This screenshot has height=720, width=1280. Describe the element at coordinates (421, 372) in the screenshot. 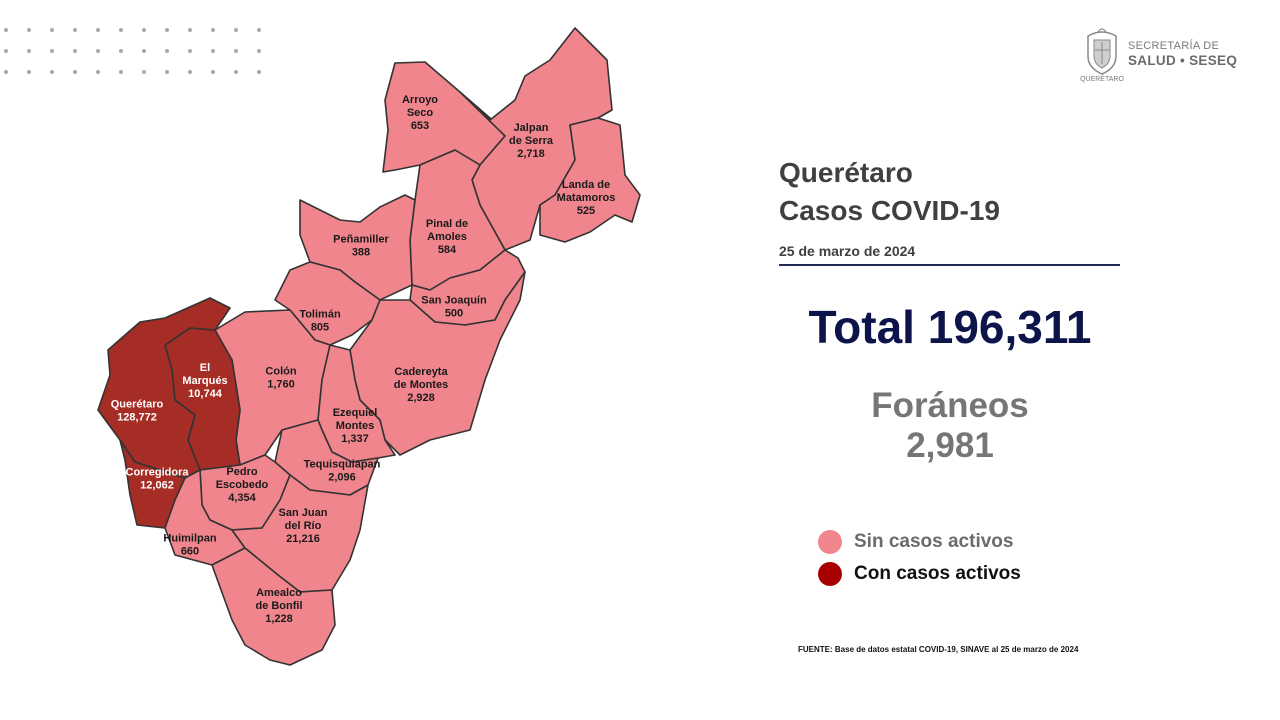

I see `municipality-name-cadereyta: Cadereyta` at that location.